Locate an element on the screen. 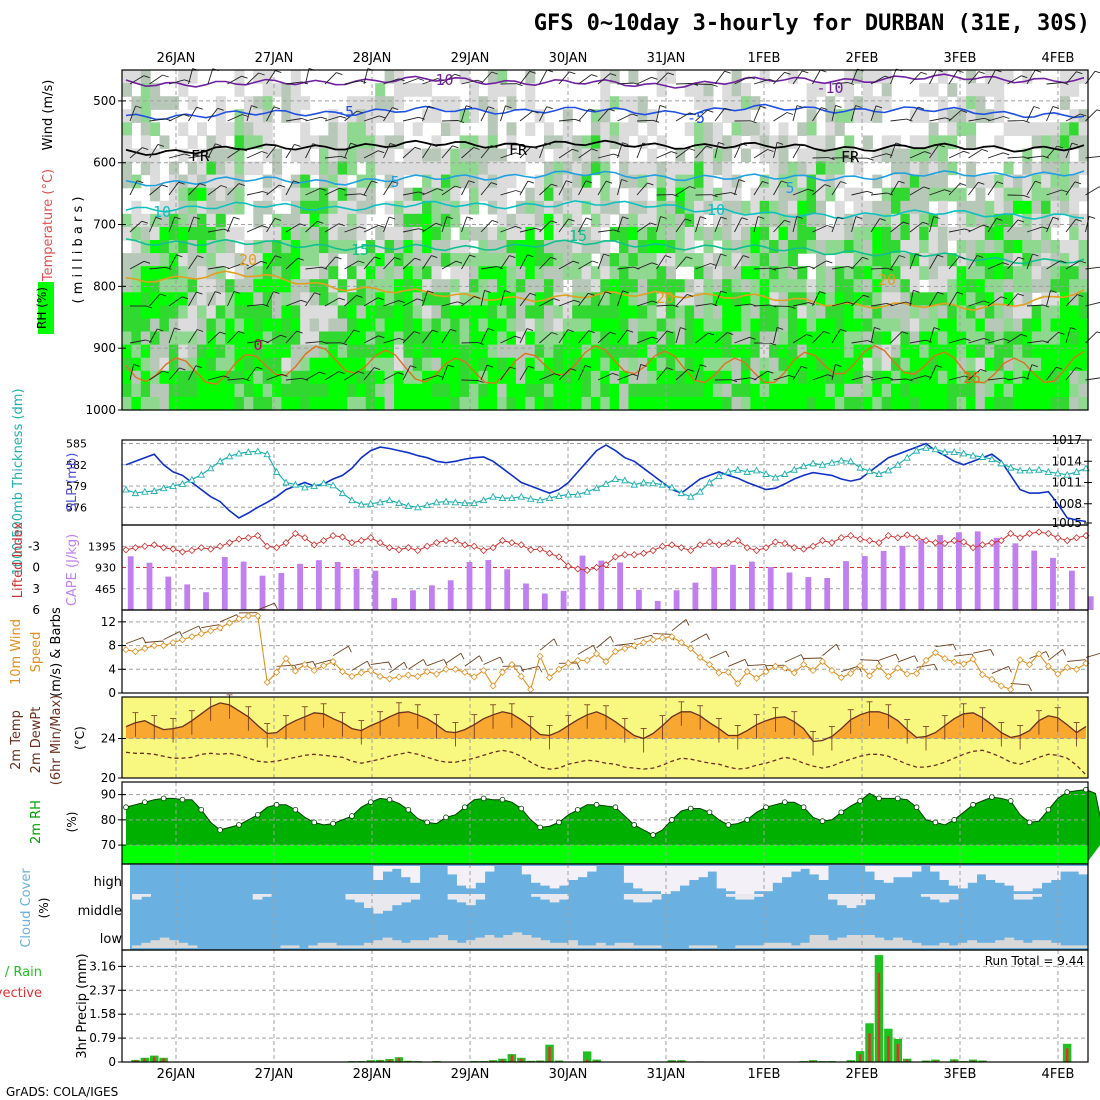  y-tick-label: 3.16 is located at coordinates (102, 966).